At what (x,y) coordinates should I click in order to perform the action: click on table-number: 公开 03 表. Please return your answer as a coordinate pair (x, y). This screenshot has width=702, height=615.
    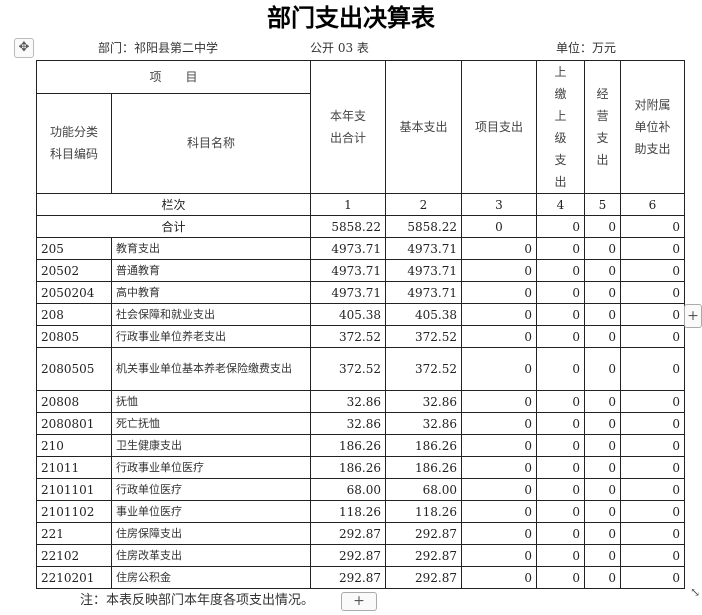
    Looking at the image, I should click on (339, 48).